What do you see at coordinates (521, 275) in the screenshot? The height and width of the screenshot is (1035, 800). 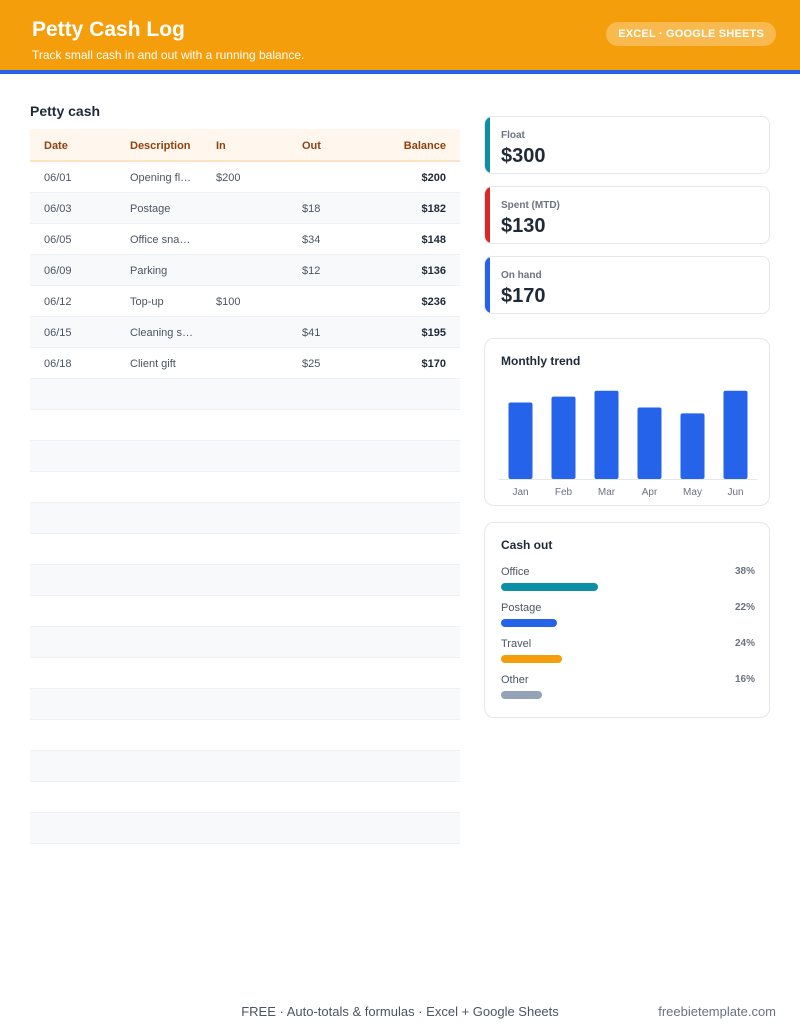 I see `kpi-label: On hand` at bounding box center [521, 275].